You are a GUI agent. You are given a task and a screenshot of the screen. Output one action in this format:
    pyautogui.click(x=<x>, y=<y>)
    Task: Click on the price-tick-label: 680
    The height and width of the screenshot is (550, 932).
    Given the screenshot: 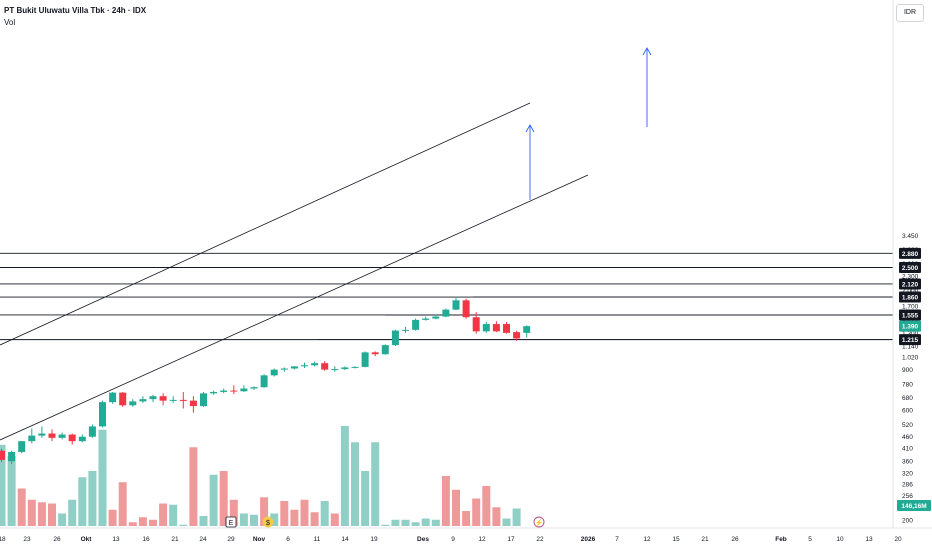 What is the action you would take?
    pyautogui.click(x=907, y=398)
    